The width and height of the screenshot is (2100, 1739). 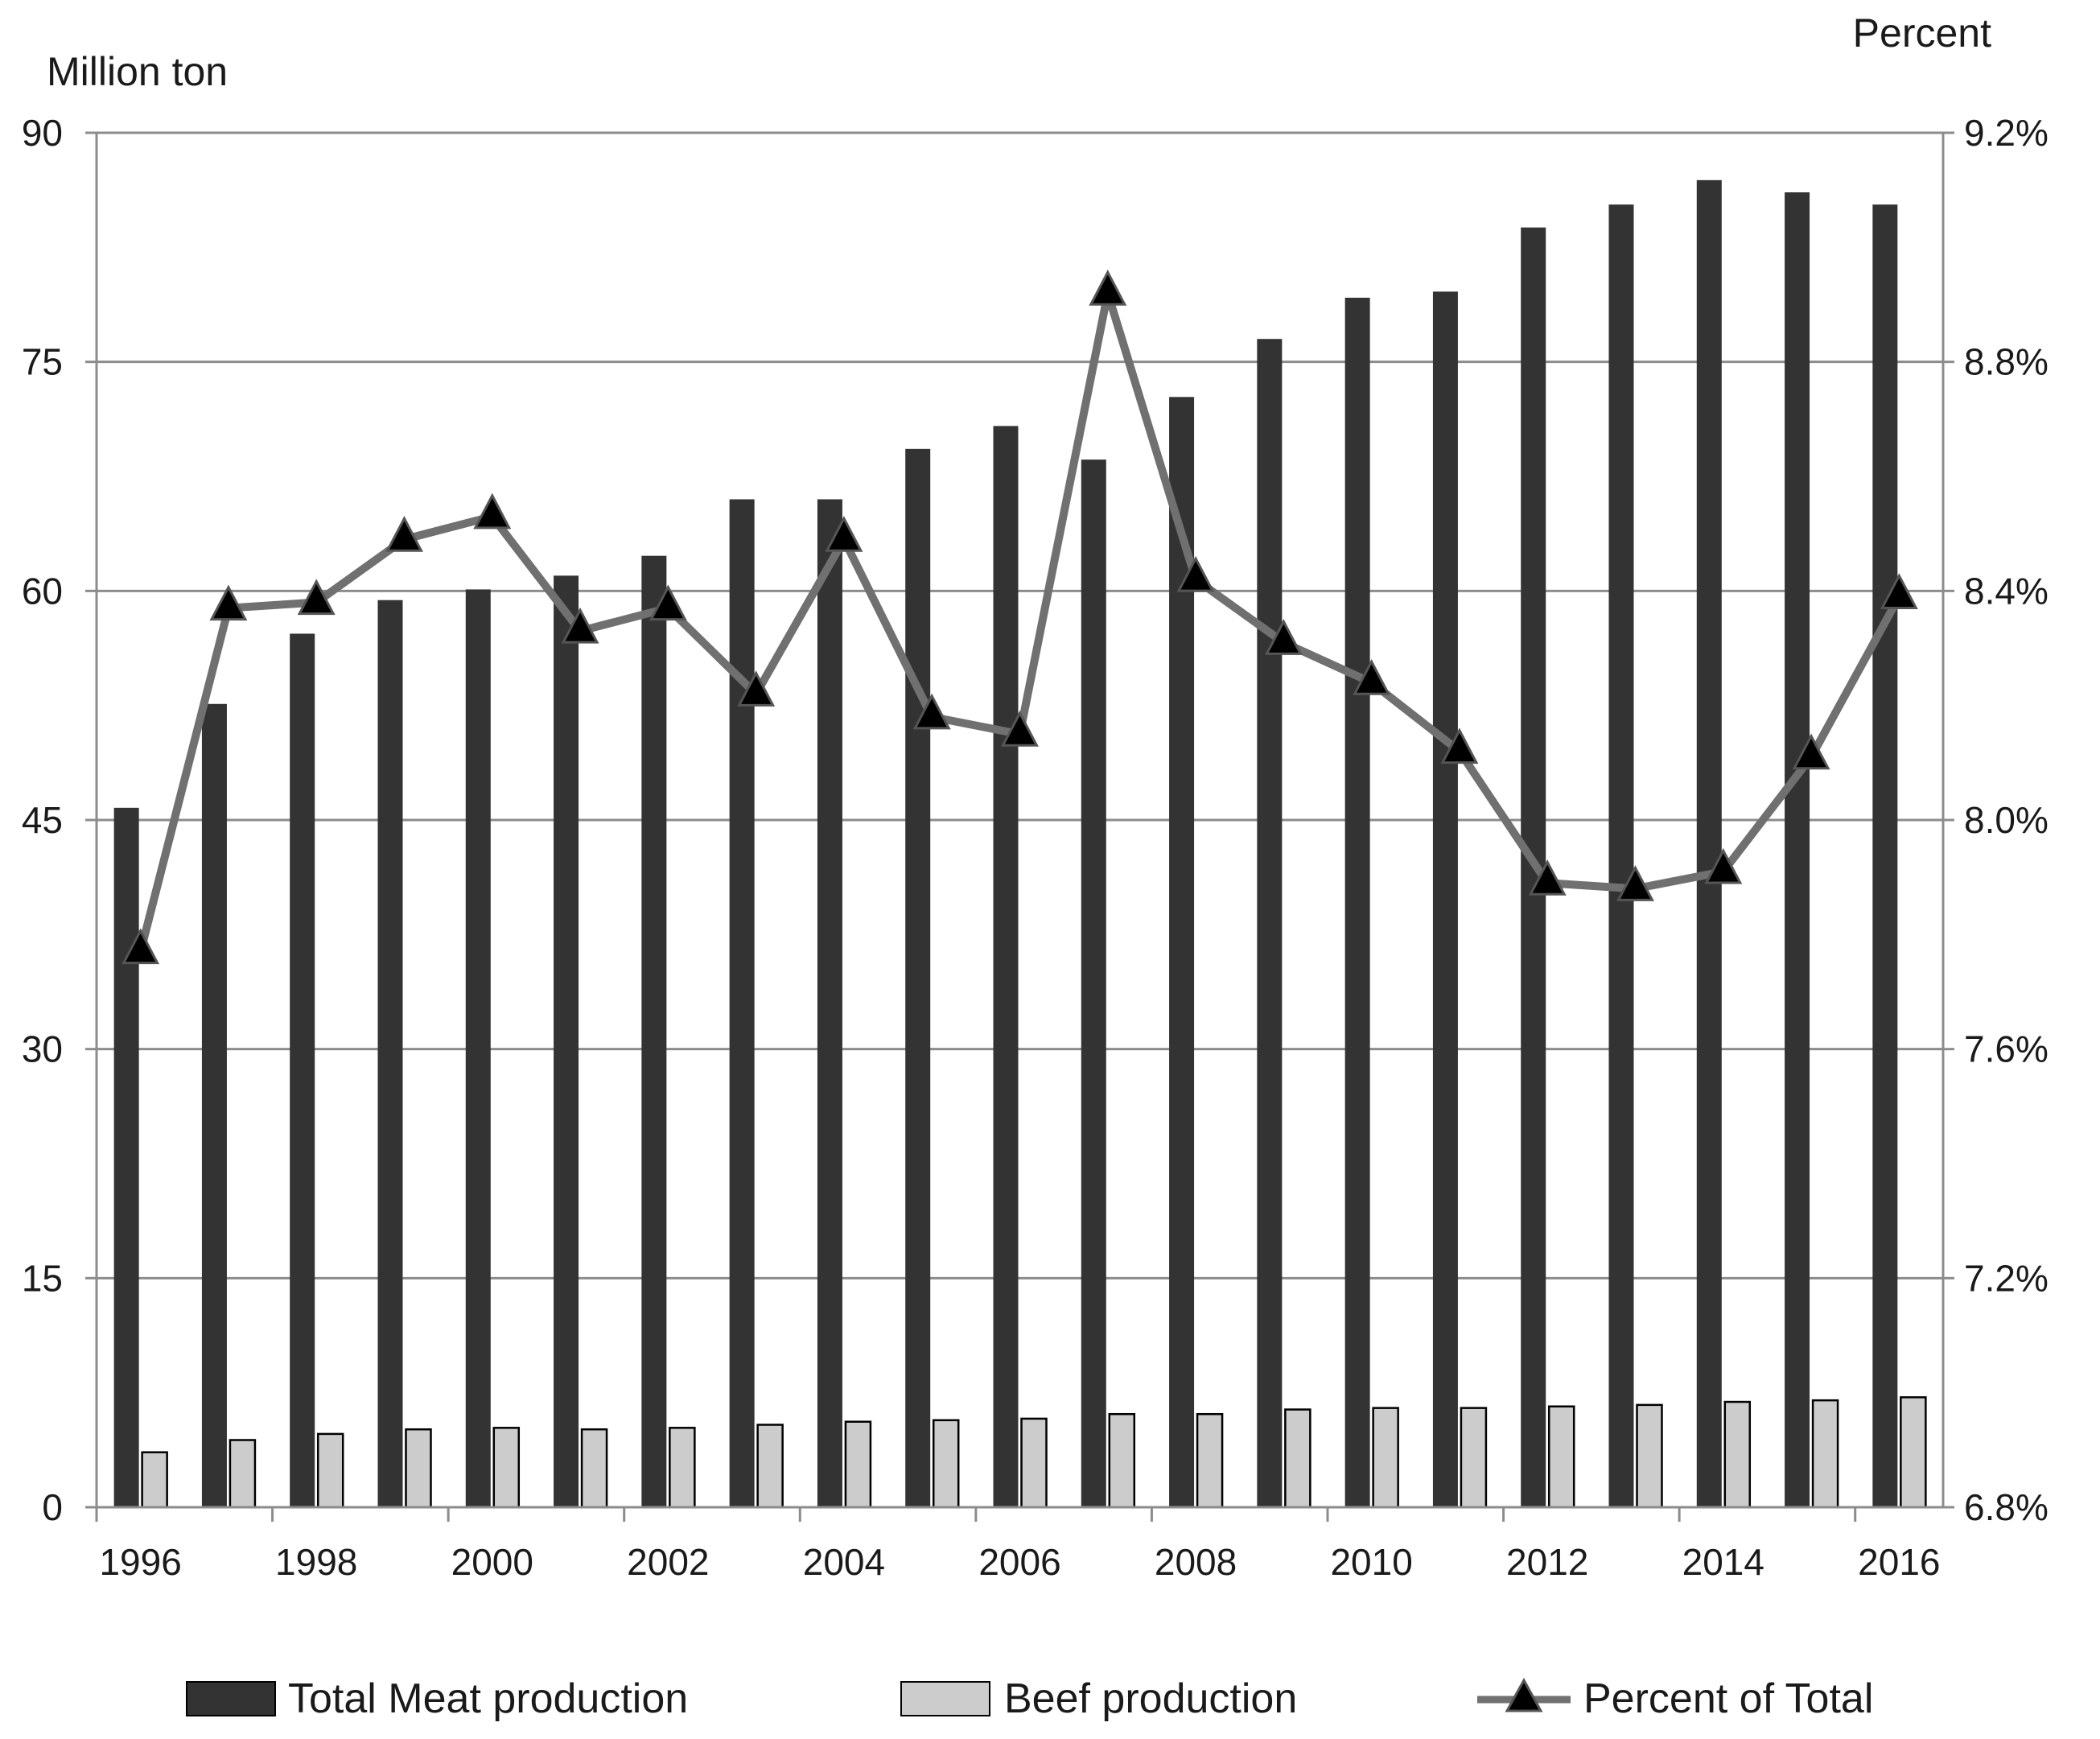 What do you see at coordinates (1524, 1695) in the screenshot?
I see `legend-marker-percent` at bounding box center [1524, 1695].